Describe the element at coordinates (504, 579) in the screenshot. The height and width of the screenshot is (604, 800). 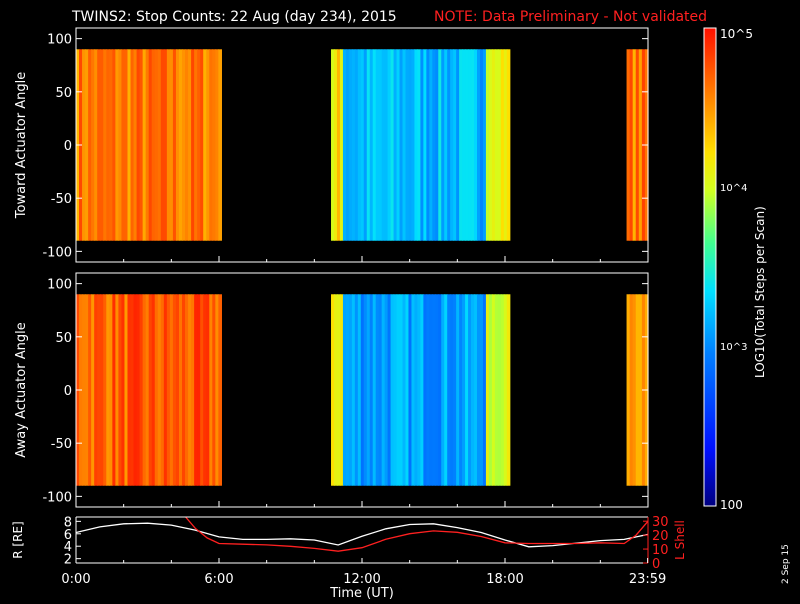
I see `time-xtick-label: 18:00` at that location.